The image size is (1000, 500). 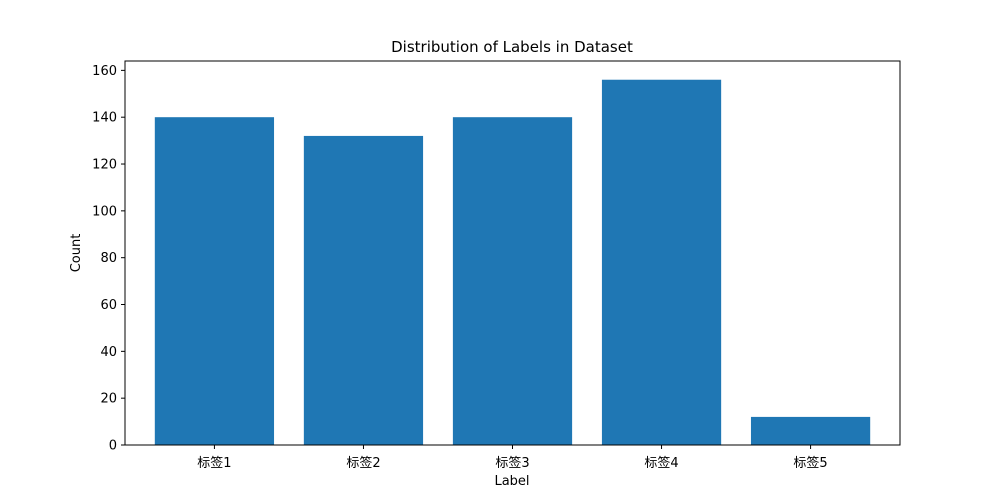 What do you see at coordinates (108, 305) in the screenshot?
I see `y-tick-label: 60` at bounding box center [108, 305].